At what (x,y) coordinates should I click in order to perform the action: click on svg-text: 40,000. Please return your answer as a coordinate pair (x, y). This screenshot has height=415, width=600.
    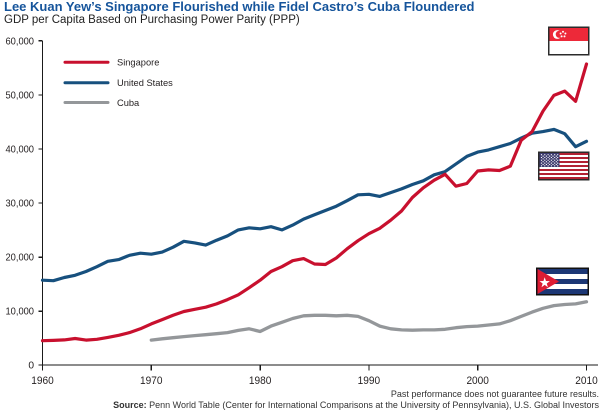
    Looking at the image, I should click on (20, 150).